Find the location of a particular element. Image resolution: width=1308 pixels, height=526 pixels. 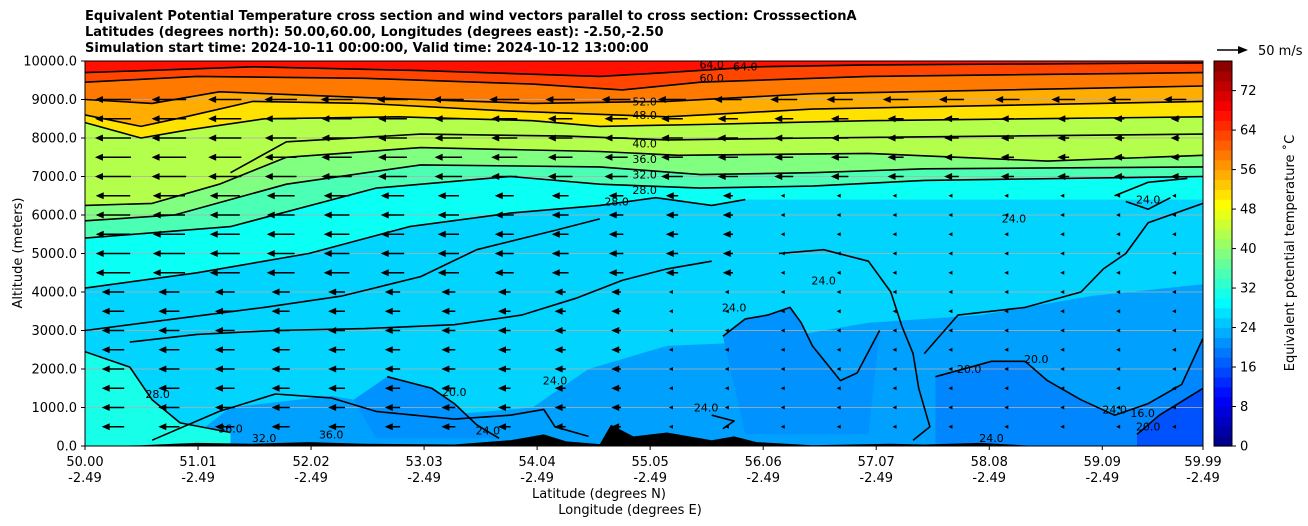

y-axis-label: Altitude (meters) is located at coordinates (18, 253).